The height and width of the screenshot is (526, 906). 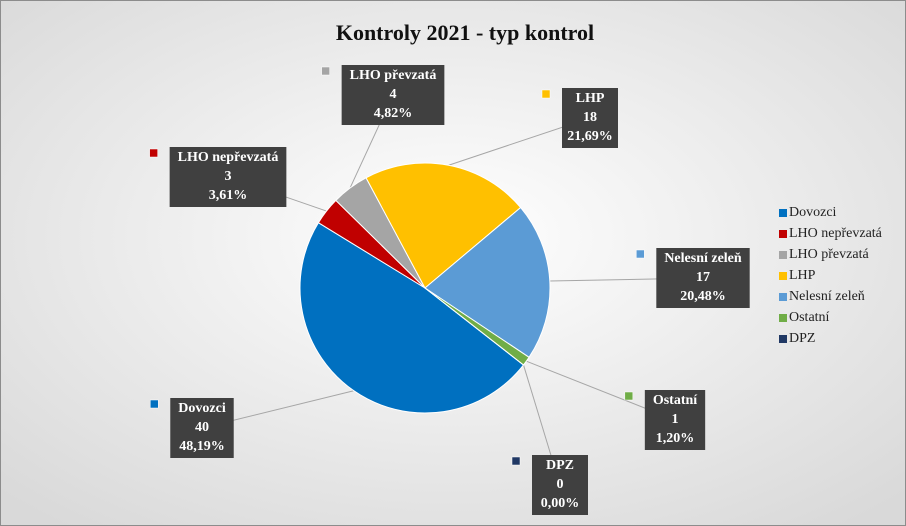 What do you see at coordinates (809, 317) in the screenshot?
I see `legend-label: Ostatní` at bounding box center [809, 317].